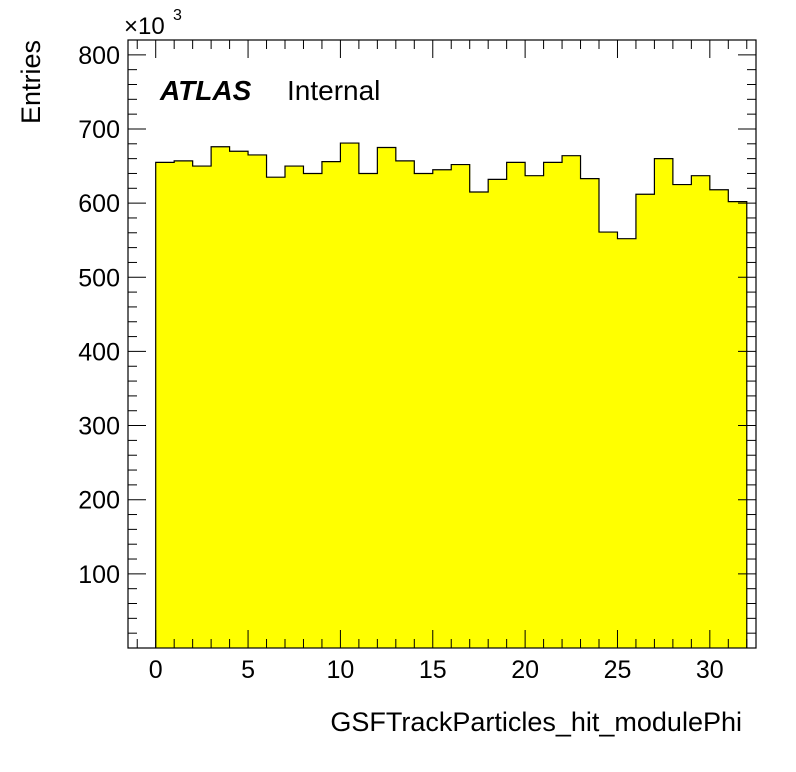 This screenshot has width=796, height=772. What do you see at coordinates (433, 670) in the screenshot?
I see `x-tick-label: 15` at bounding box center [433, 670].